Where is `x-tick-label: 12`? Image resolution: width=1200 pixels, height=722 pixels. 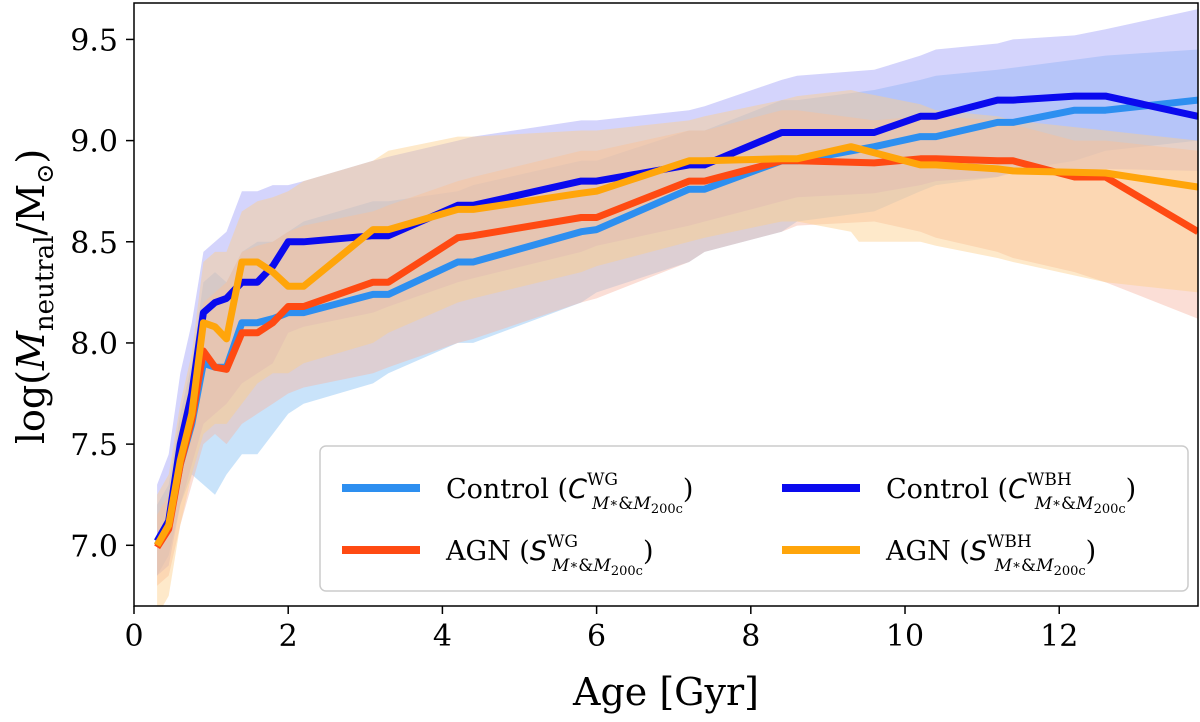 x-tick-label: 12 is located at coordinates (1059, 636).